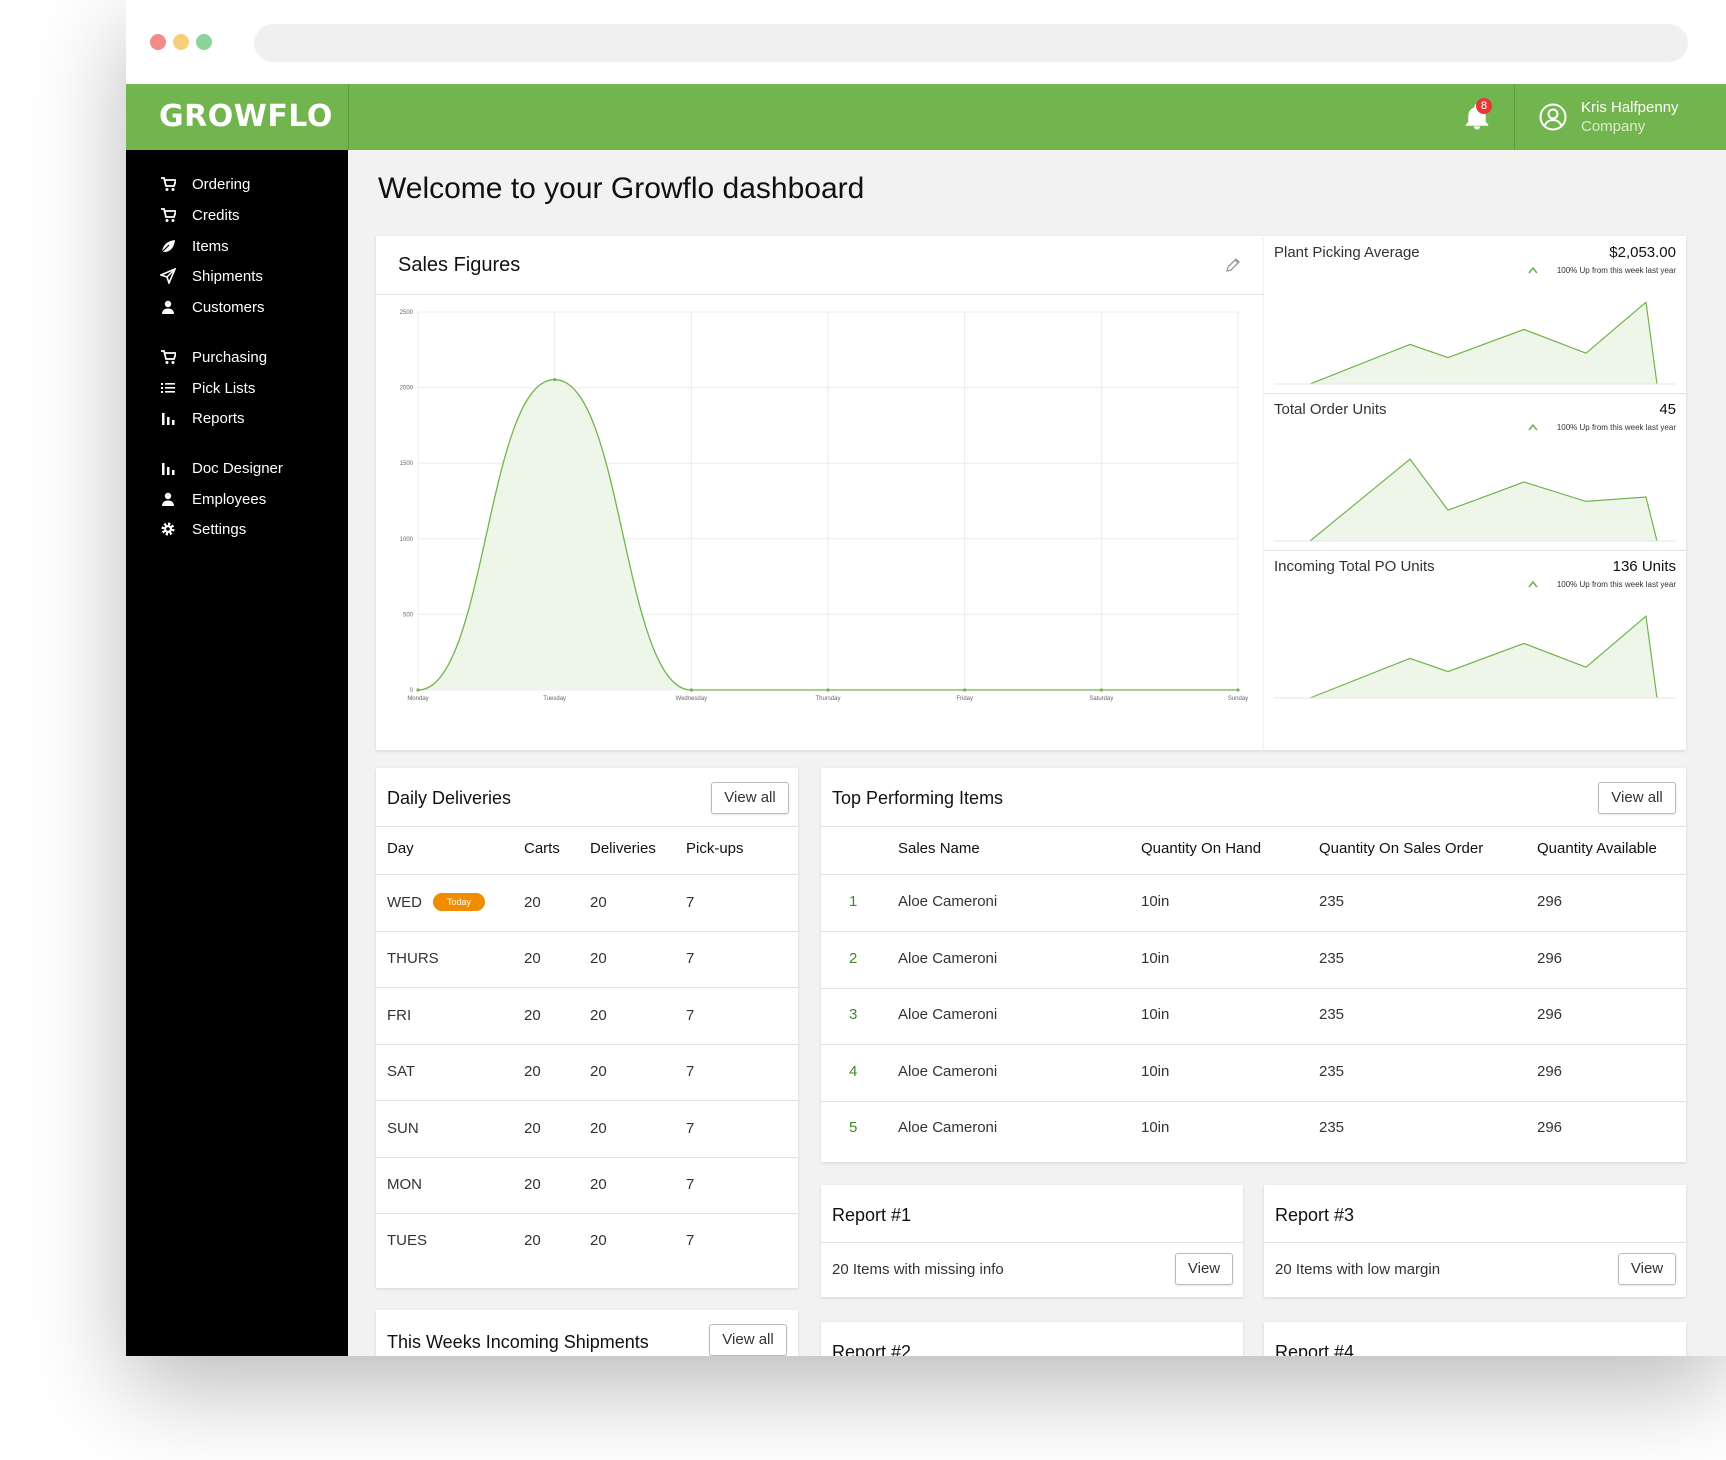 The image size is (1726, 1460). Describe the element at coordinates (237, 389) in the screenshot. I see `sidebar-item-pick-lists: Pick Lists` at that location.